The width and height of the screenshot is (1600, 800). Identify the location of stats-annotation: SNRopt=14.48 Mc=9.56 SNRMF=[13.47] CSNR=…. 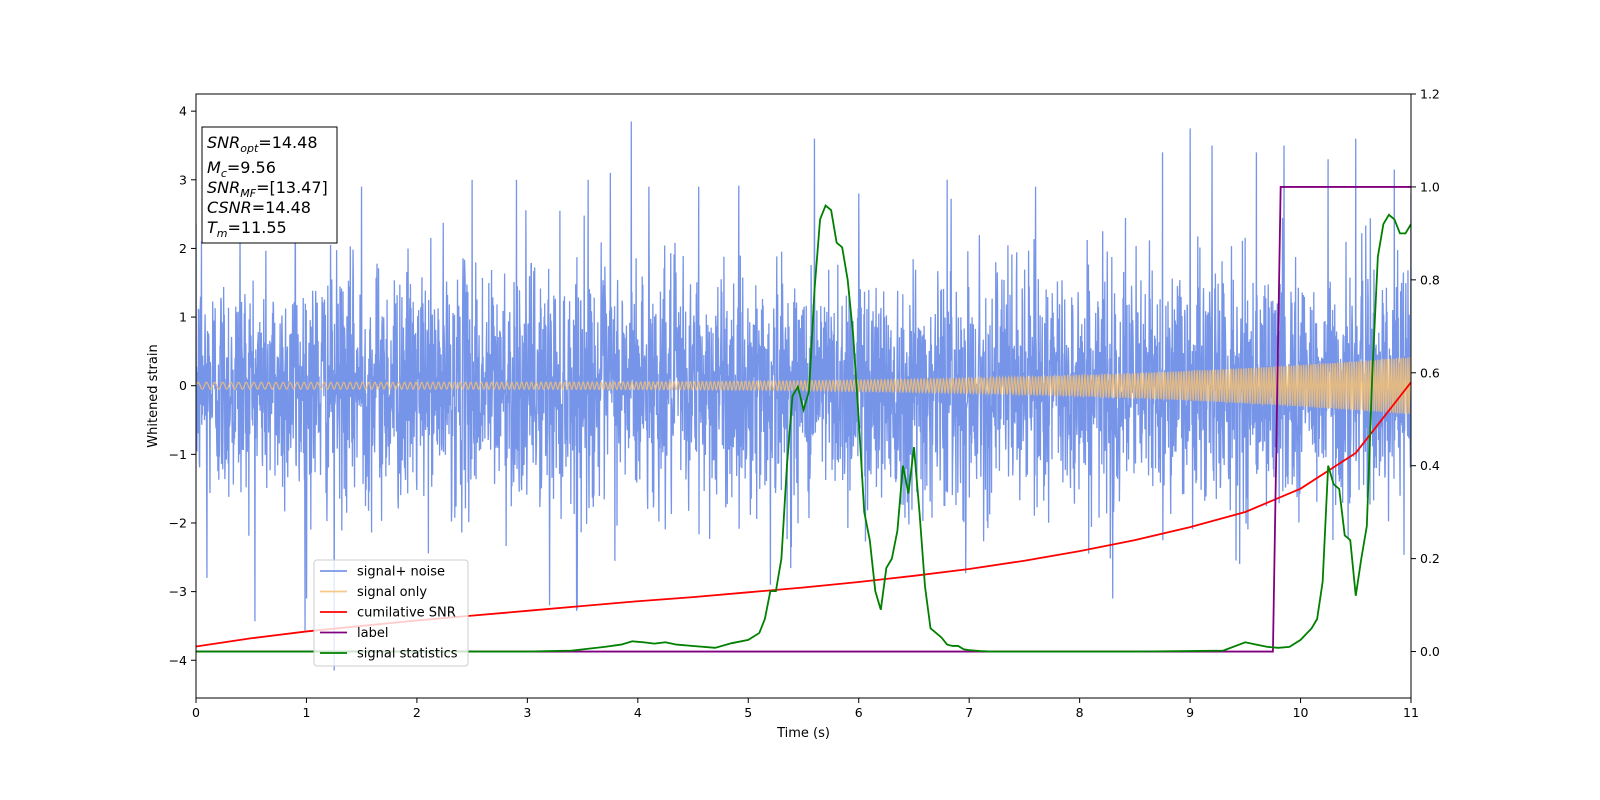
(269, 185).